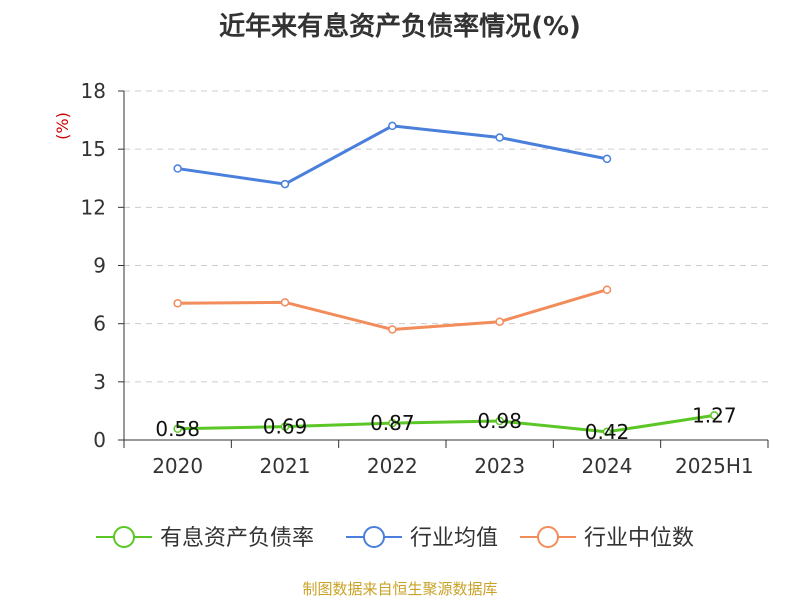  What do you see at coordinates (607, 466) in the screenshot?
I see `x-tick-label: 2024` at bounding box center [607, 466].